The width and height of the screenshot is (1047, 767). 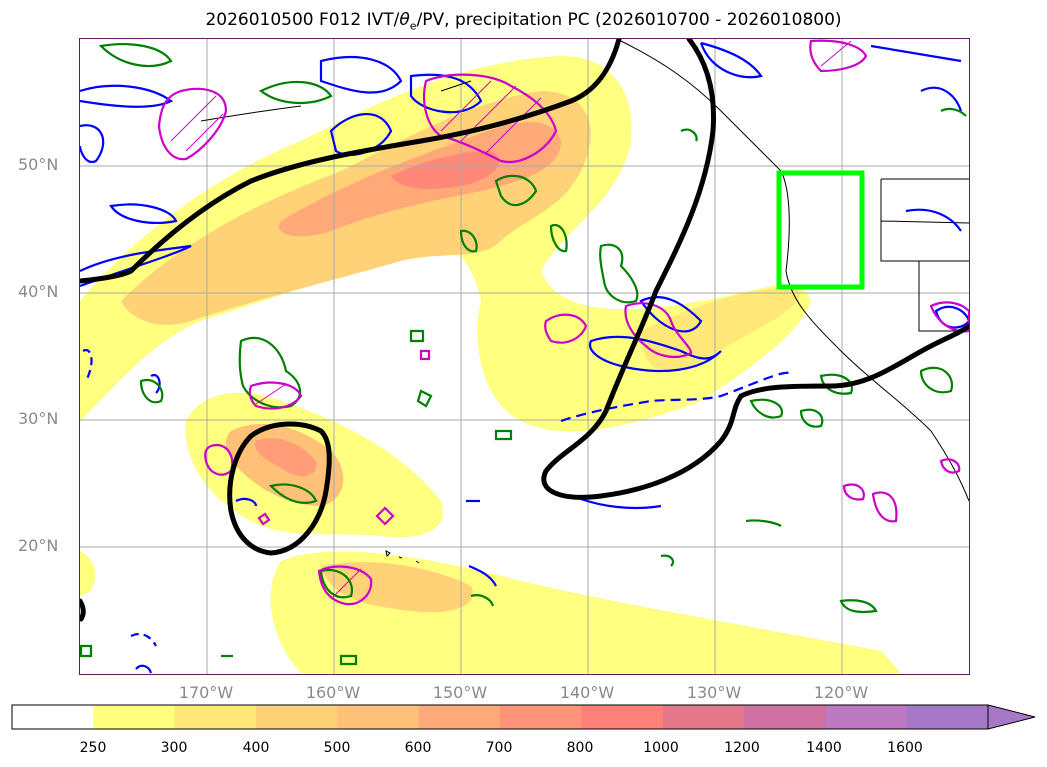 I want to click on colorbar-extend-arrow, so click(x=1011, y=717).